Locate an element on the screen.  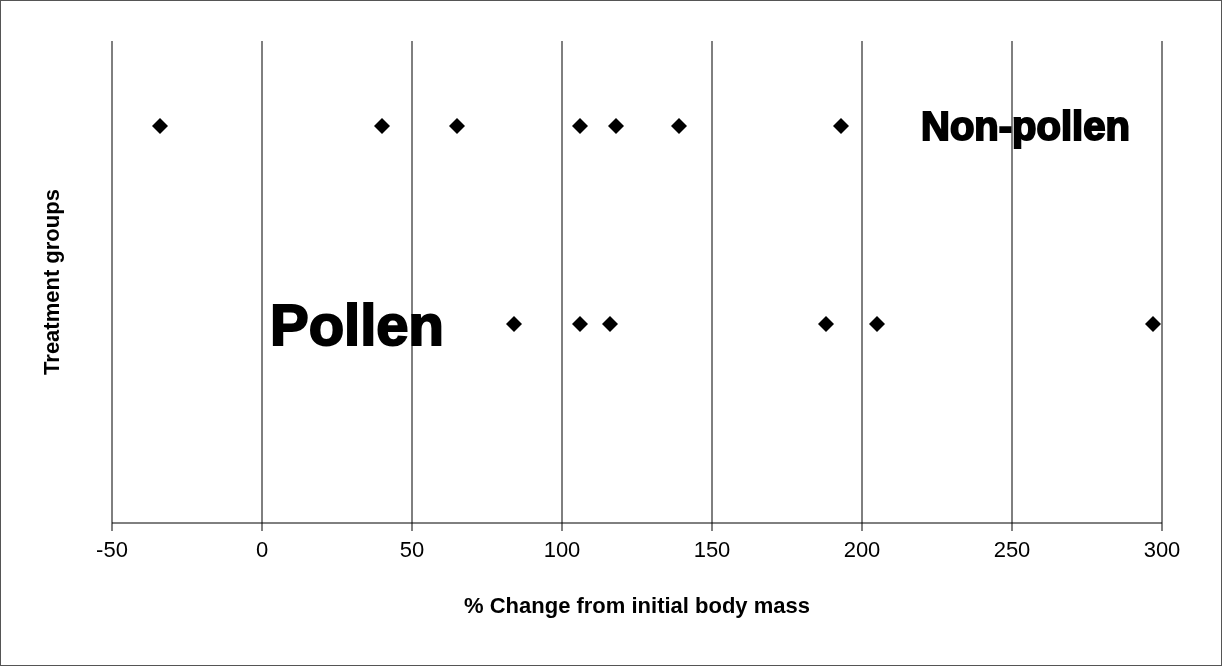
x-tick-label: 250 is located at coordinates (1012, 549).